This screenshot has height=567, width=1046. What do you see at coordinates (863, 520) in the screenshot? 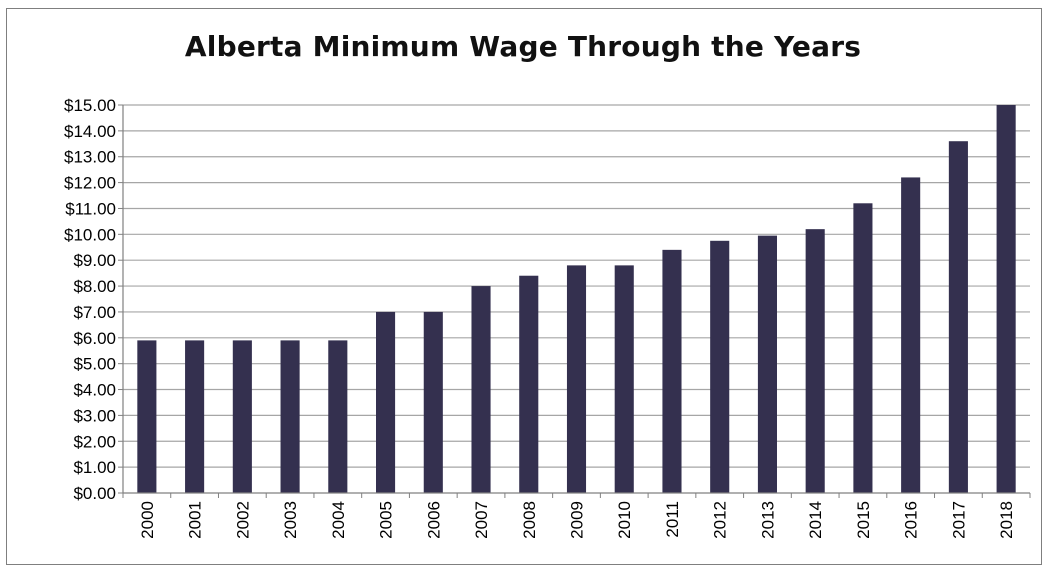
I see `x-tick-label: 2015` at bounding box center [863, 520].